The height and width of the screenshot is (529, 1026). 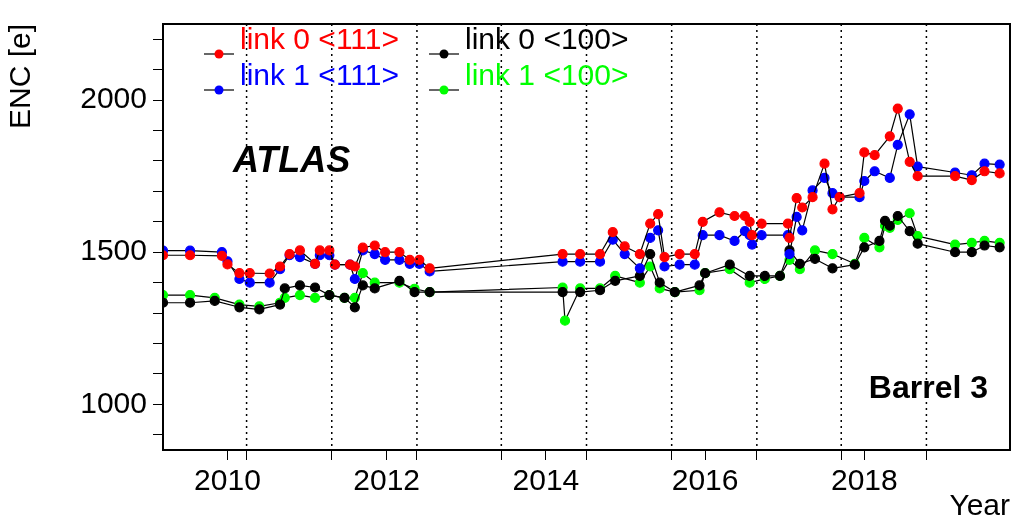 I want to click on y-axis-title: ENC [e], so click(x=20, y=77).